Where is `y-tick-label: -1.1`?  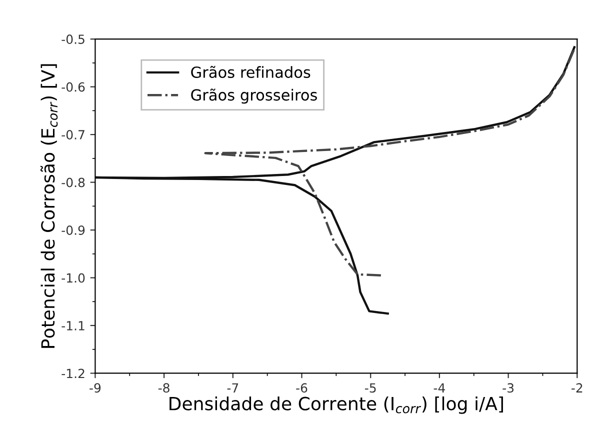
y-tick-label: -1.1 is located at coordinates (73, 325).